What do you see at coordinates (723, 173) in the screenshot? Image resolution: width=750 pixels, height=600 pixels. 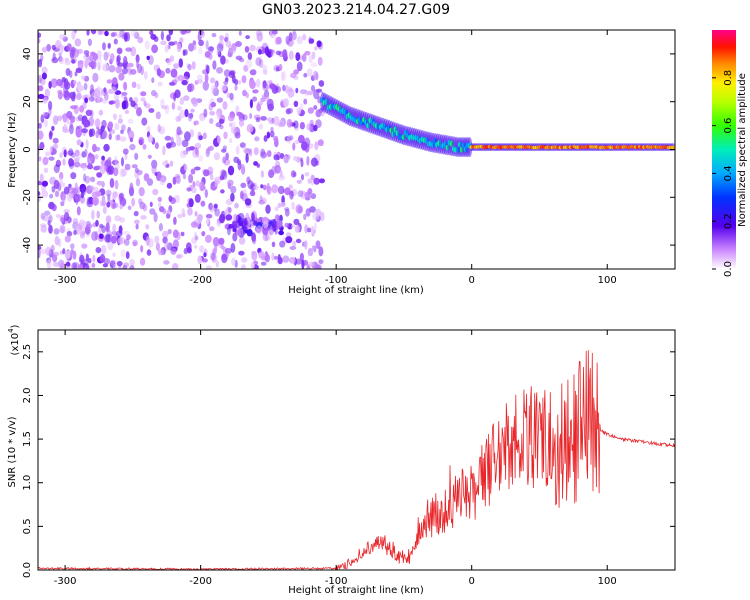 I see `colorbar-ticks: 0.0 0.2 0.4 0.6 0.8` at bounding box center [723, 173].